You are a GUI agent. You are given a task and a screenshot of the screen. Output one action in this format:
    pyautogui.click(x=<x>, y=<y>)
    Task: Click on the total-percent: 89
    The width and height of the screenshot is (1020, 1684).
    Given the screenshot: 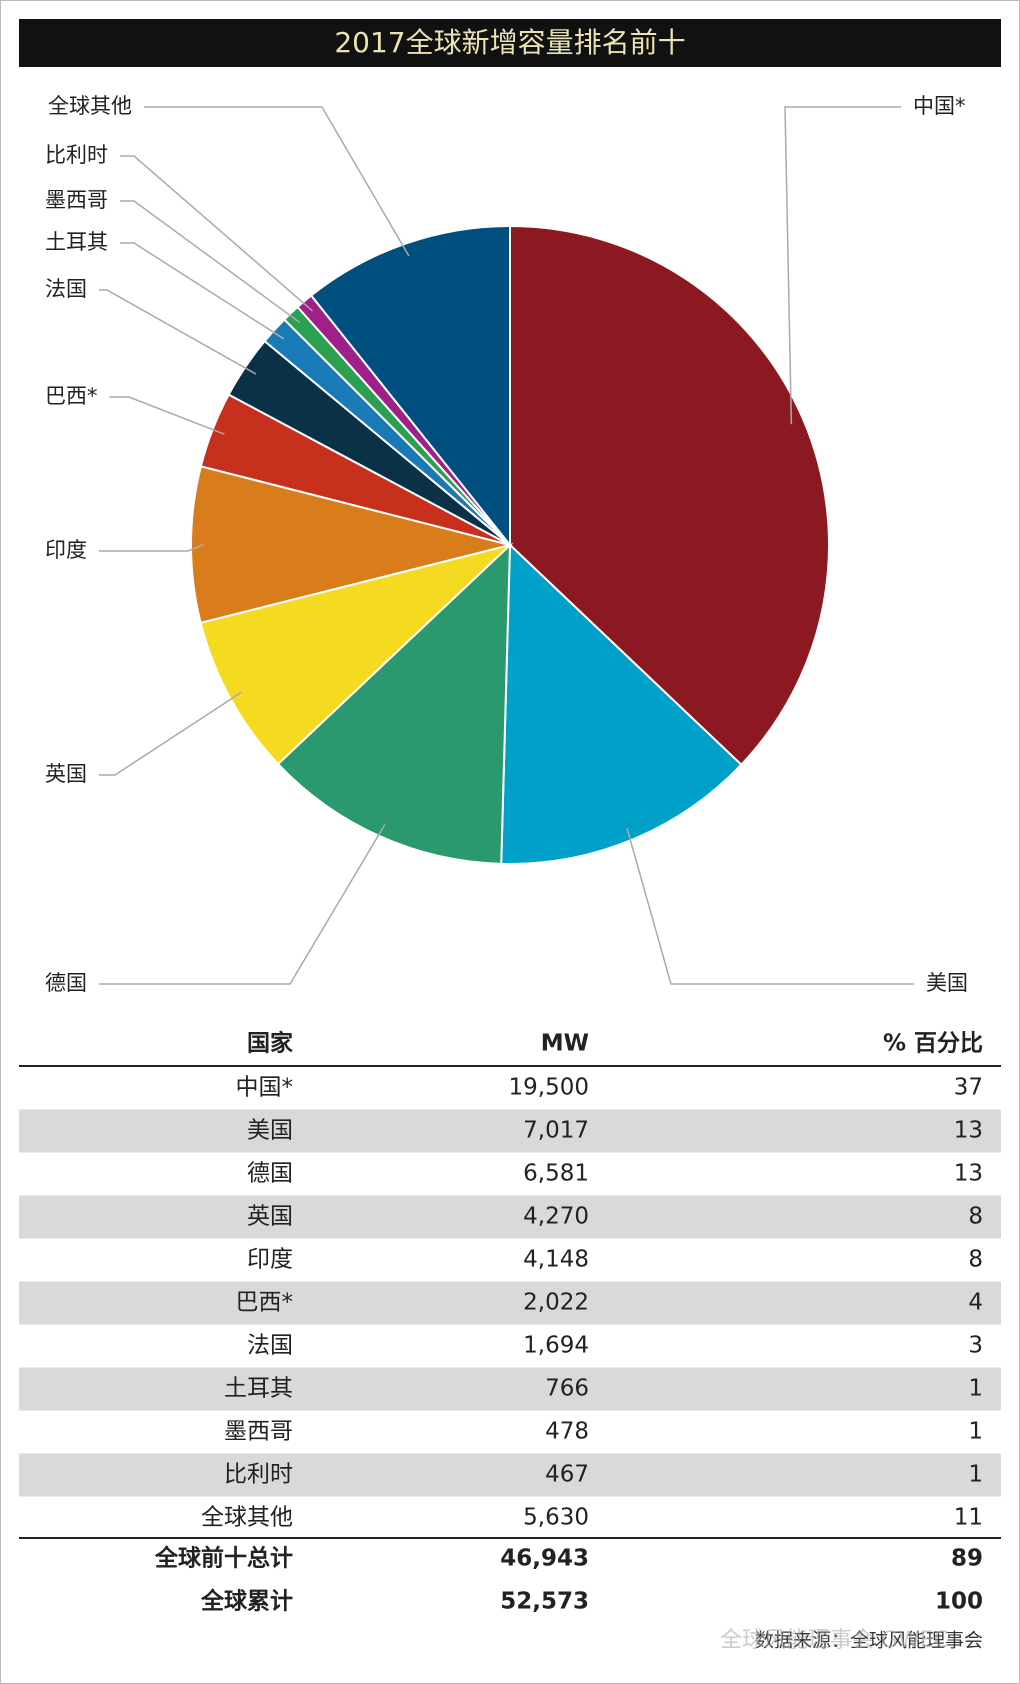 What is the action you would take?
    pyautogui.click(x=967, y=1559)
    